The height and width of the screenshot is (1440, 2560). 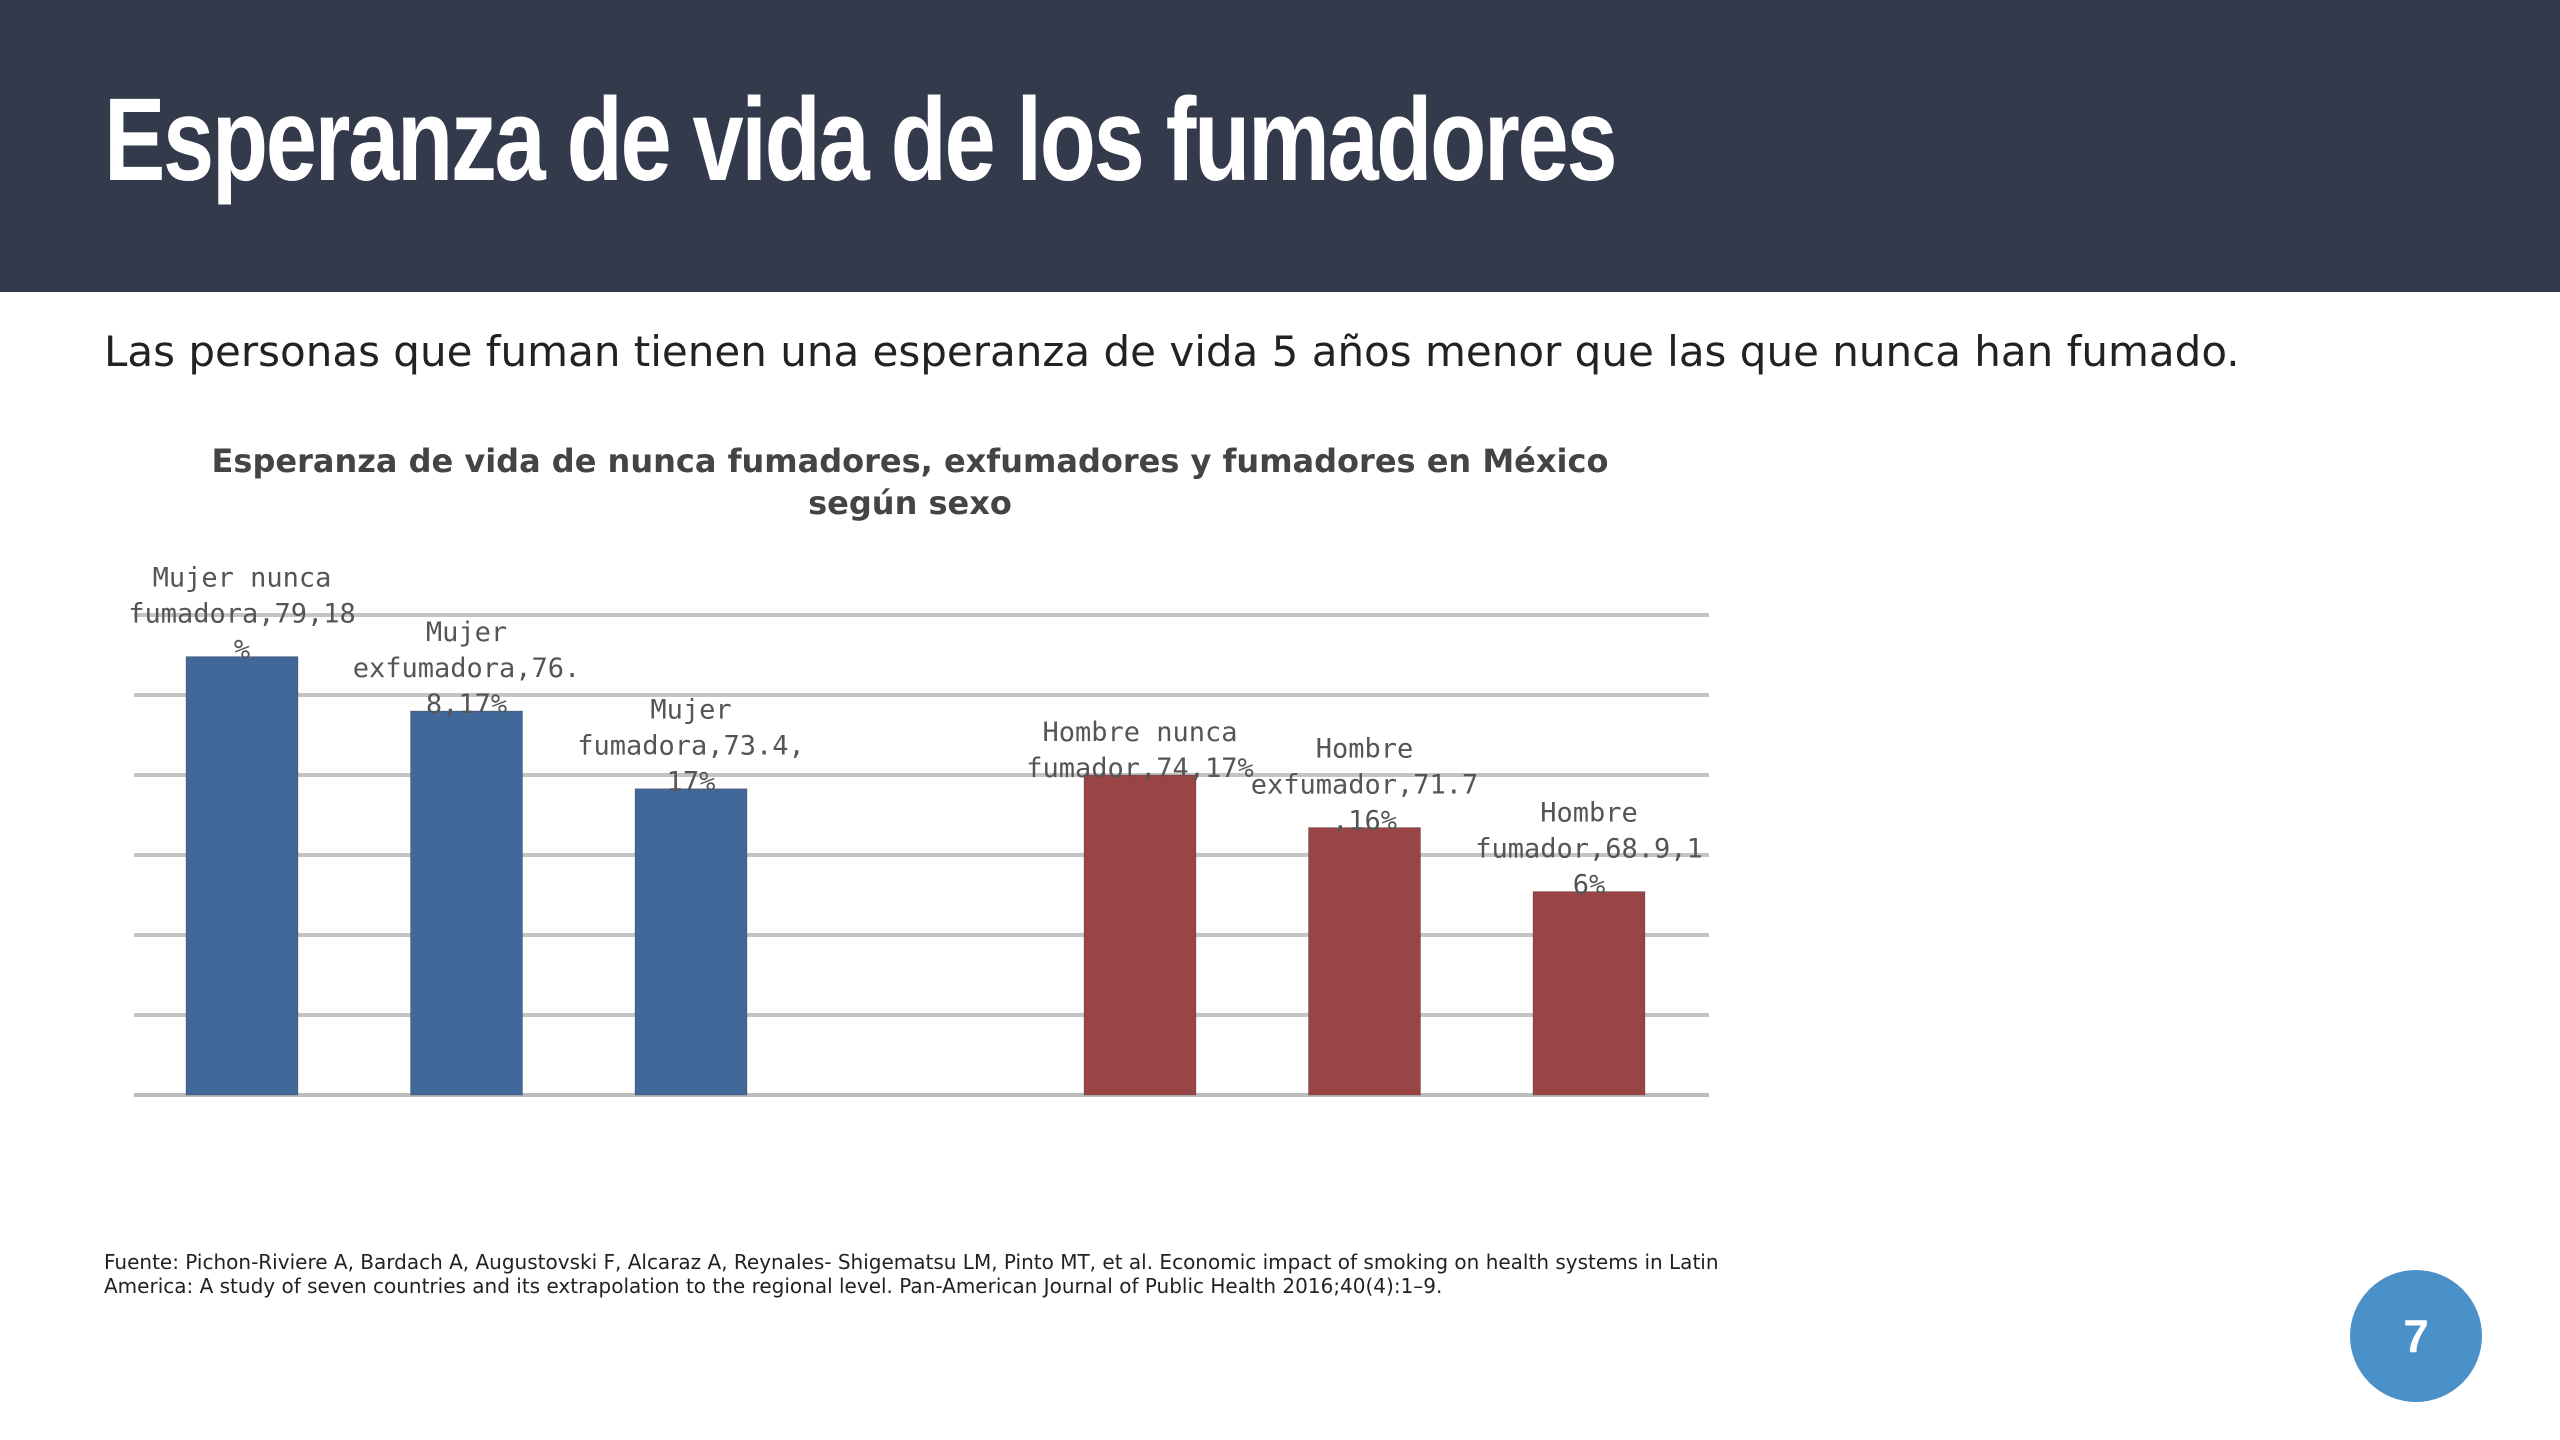 I want to click on data-label-line: 17%, so click(x=691, y=782).